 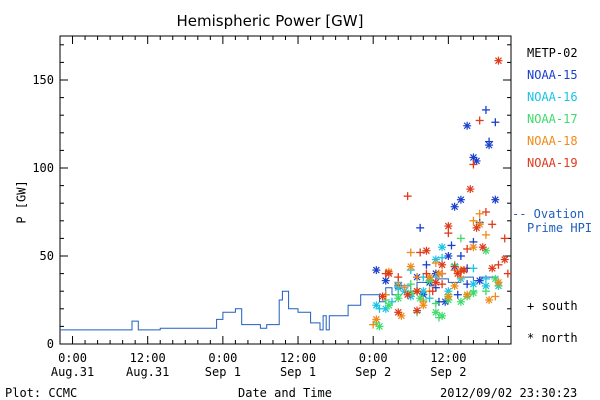 I want to click on x-axis-label: Date and Time, so click(x=285, y=393).